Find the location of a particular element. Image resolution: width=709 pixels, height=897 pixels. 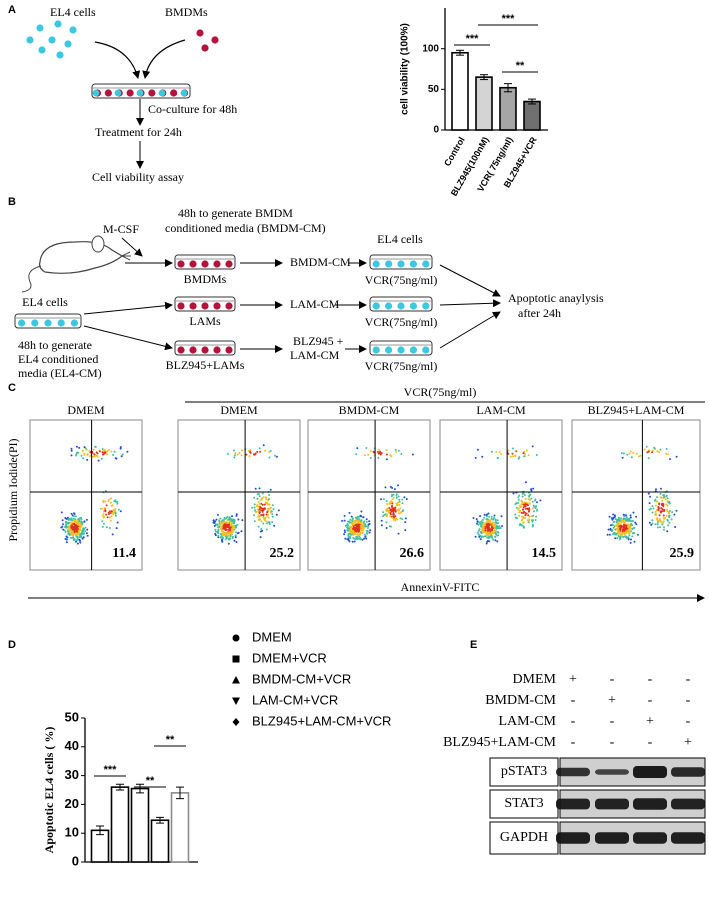

diagram-label: BMDM-CM is located at coordinates (320, 262).